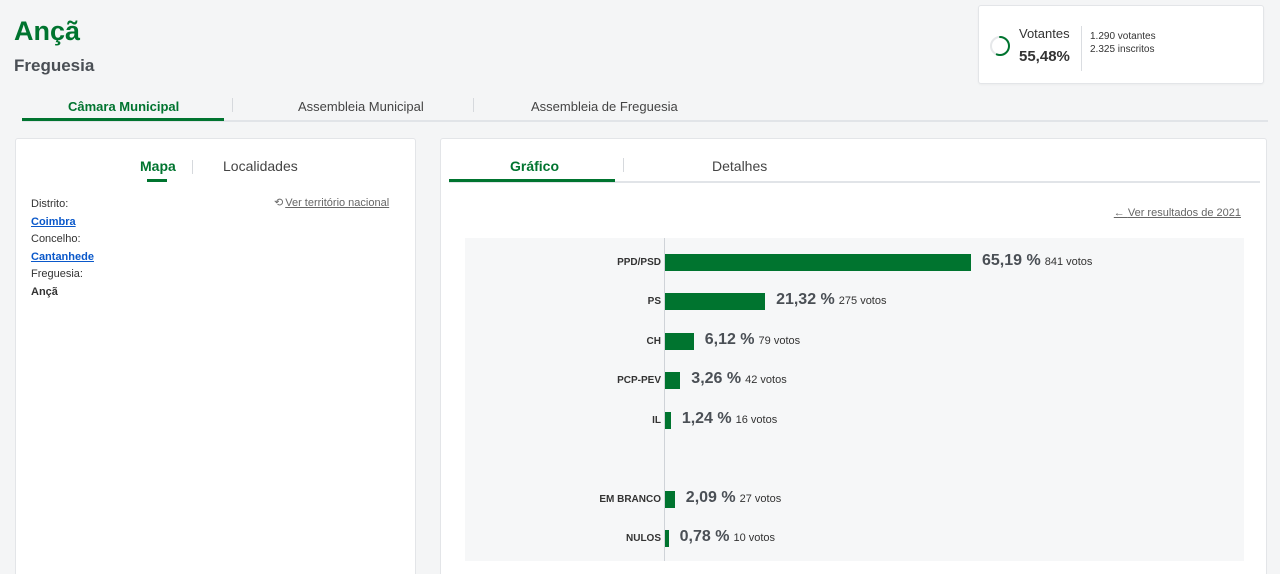 The height and width of the screenshot is (574, 1280). Describe the element at coordinates (57, 274) in the screenshot. I see `parish-label: Freguesia:` at that location.